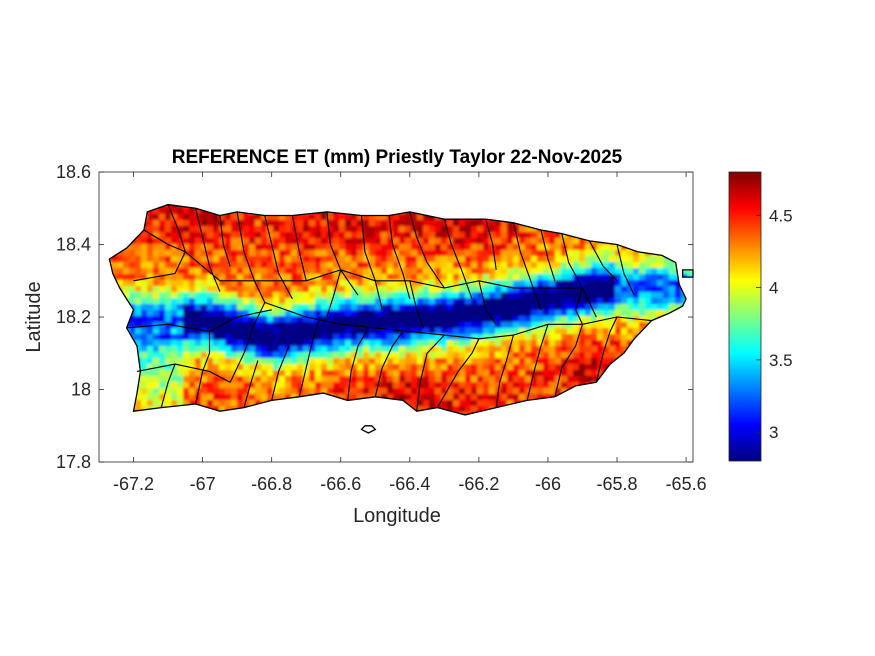 This screenshot has height=656, width=875. What do you see at coordinates (340, 484) in the screenshot?
I see `x-tick-label: -66.6` at bounding box center [340, 484].